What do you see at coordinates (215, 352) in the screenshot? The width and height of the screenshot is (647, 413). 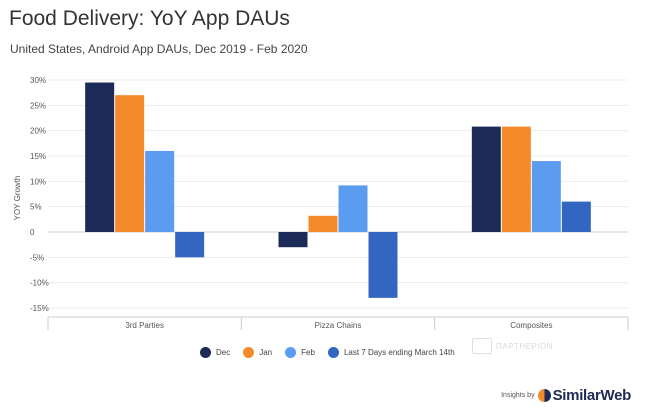 I see `legend-item: Dec` at bounding box center [215, 352].